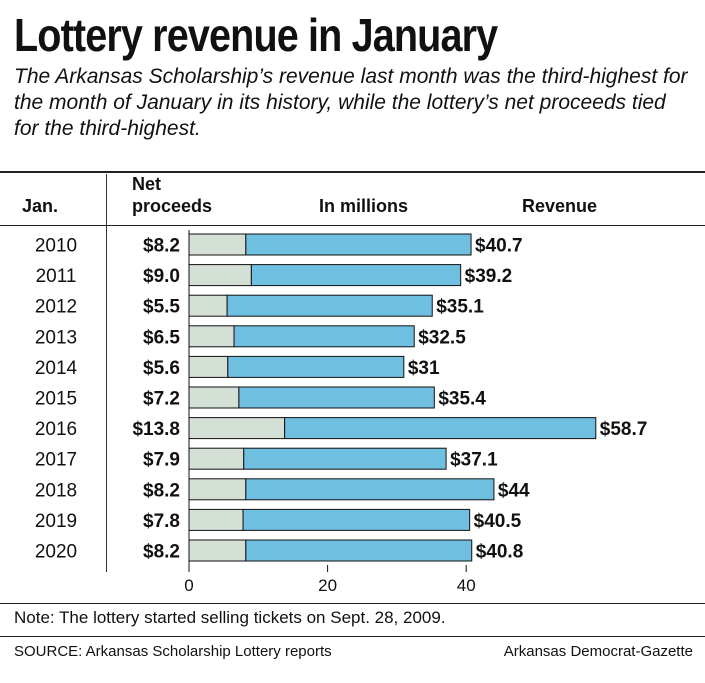 This screenshot has width=705, height=683. What do you see at coordinates (161, 399) in the screenshot?
I see `net-proceeds-label: $7.2` at bounding box center [161, 399].